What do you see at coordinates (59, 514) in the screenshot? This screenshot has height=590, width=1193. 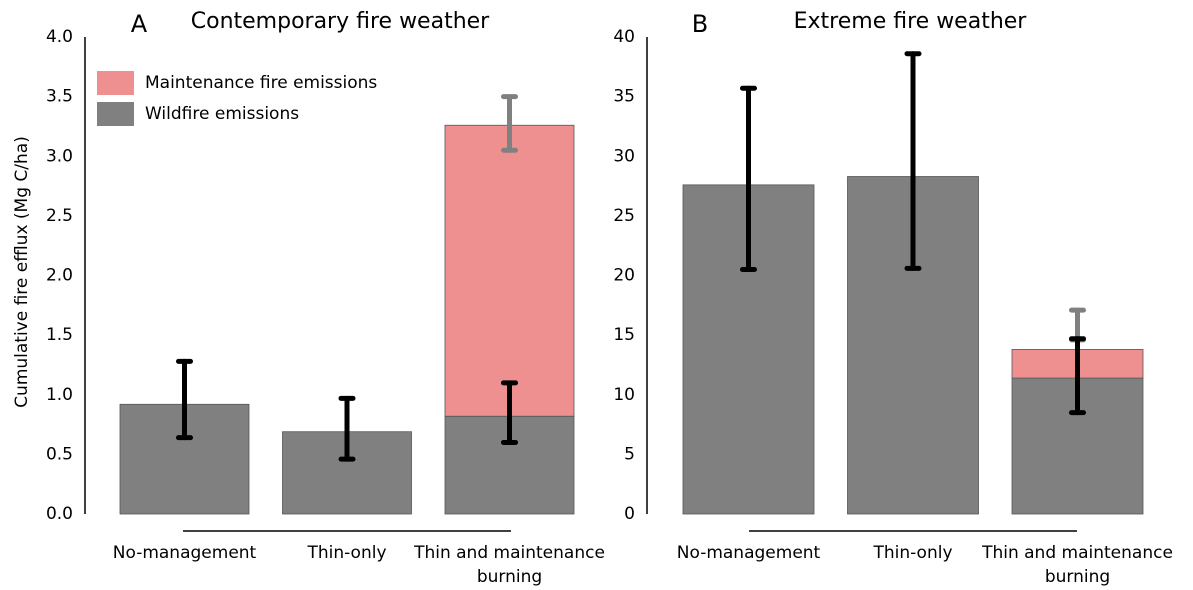 I see `y-tick-label: 0.0` at bounding box center [59, 514].